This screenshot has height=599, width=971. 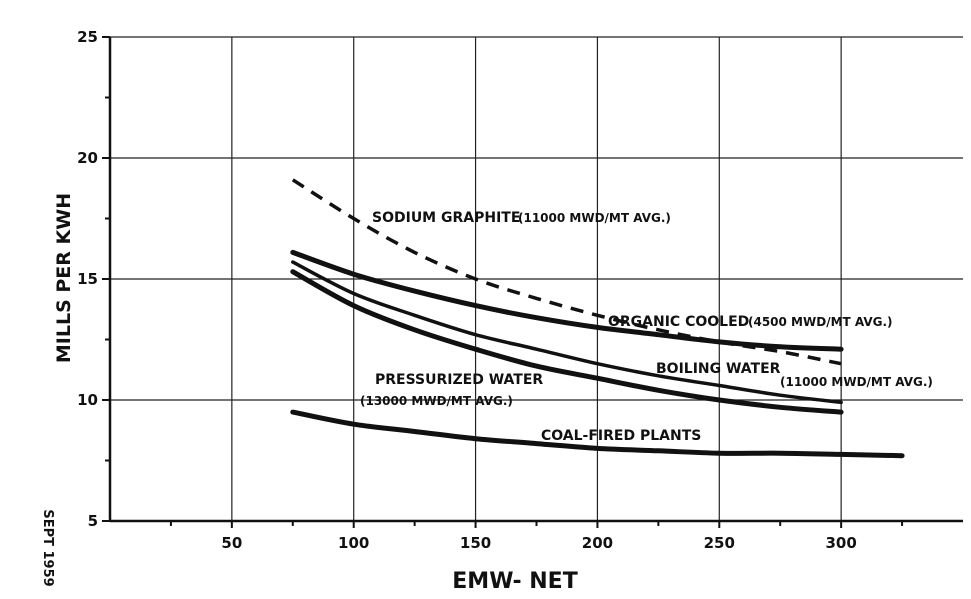 I want to click on series-line-pressurized-water, so click(x=567, y=342).